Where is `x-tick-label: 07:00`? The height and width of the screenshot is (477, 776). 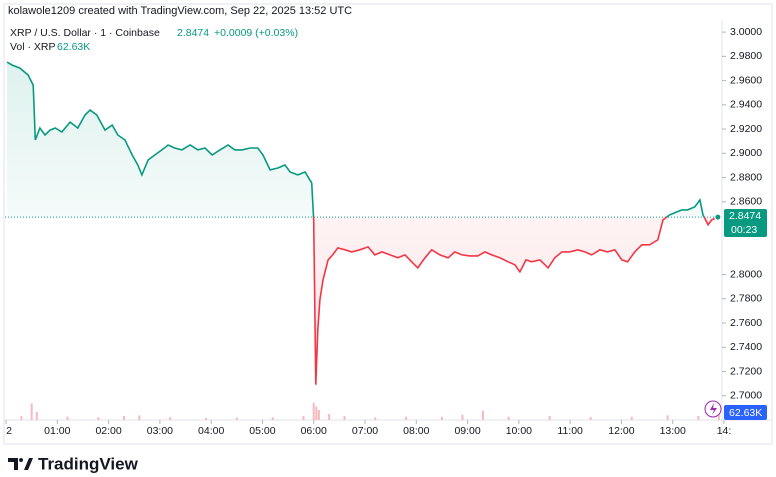
x-tick-label: 07:00 is located at coordinates (365, 431).